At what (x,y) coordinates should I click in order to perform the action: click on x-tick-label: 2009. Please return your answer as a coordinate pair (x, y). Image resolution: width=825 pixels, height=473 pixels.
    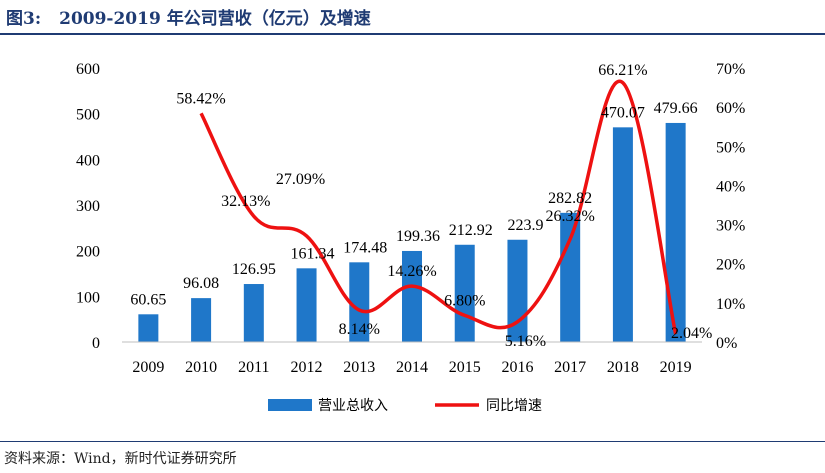
    Looking at the image, I should click on (148, 367).